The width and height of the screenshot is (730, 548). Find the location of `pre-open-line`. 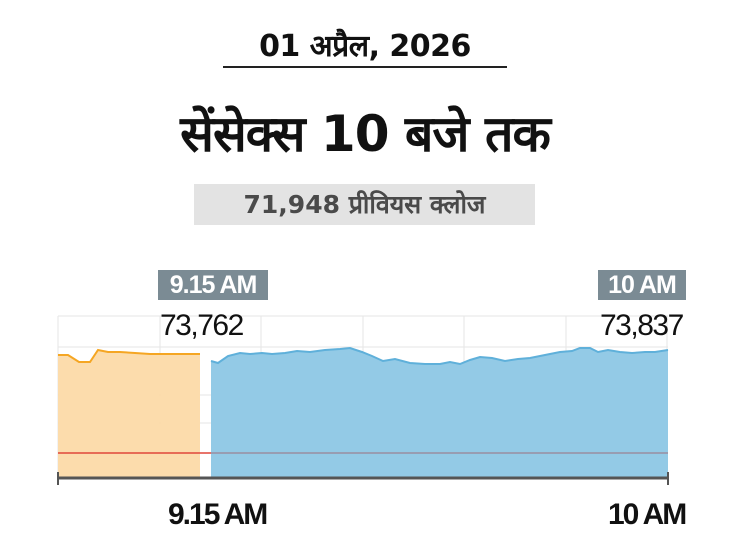

pre-open-line is located at coordinates (129, 355).